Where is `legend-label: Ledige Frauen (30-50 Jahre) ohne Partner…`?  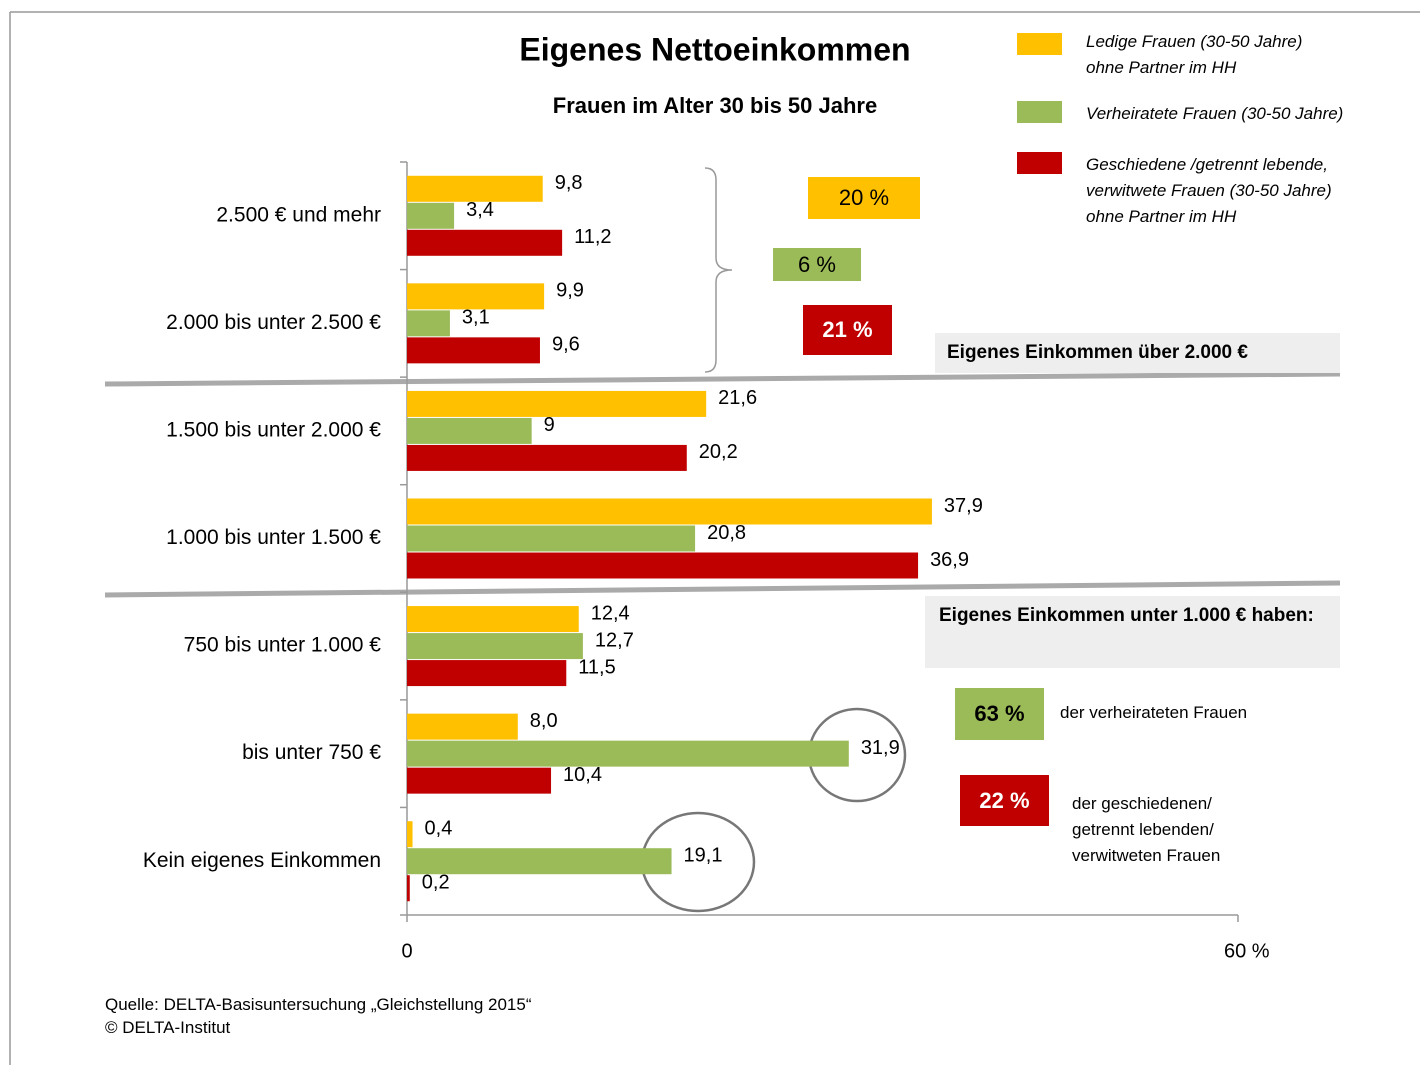
legend-label: Ledige Frauen (30-50 Jahre) ohne Partner… is located at coordinates (1194, 54).